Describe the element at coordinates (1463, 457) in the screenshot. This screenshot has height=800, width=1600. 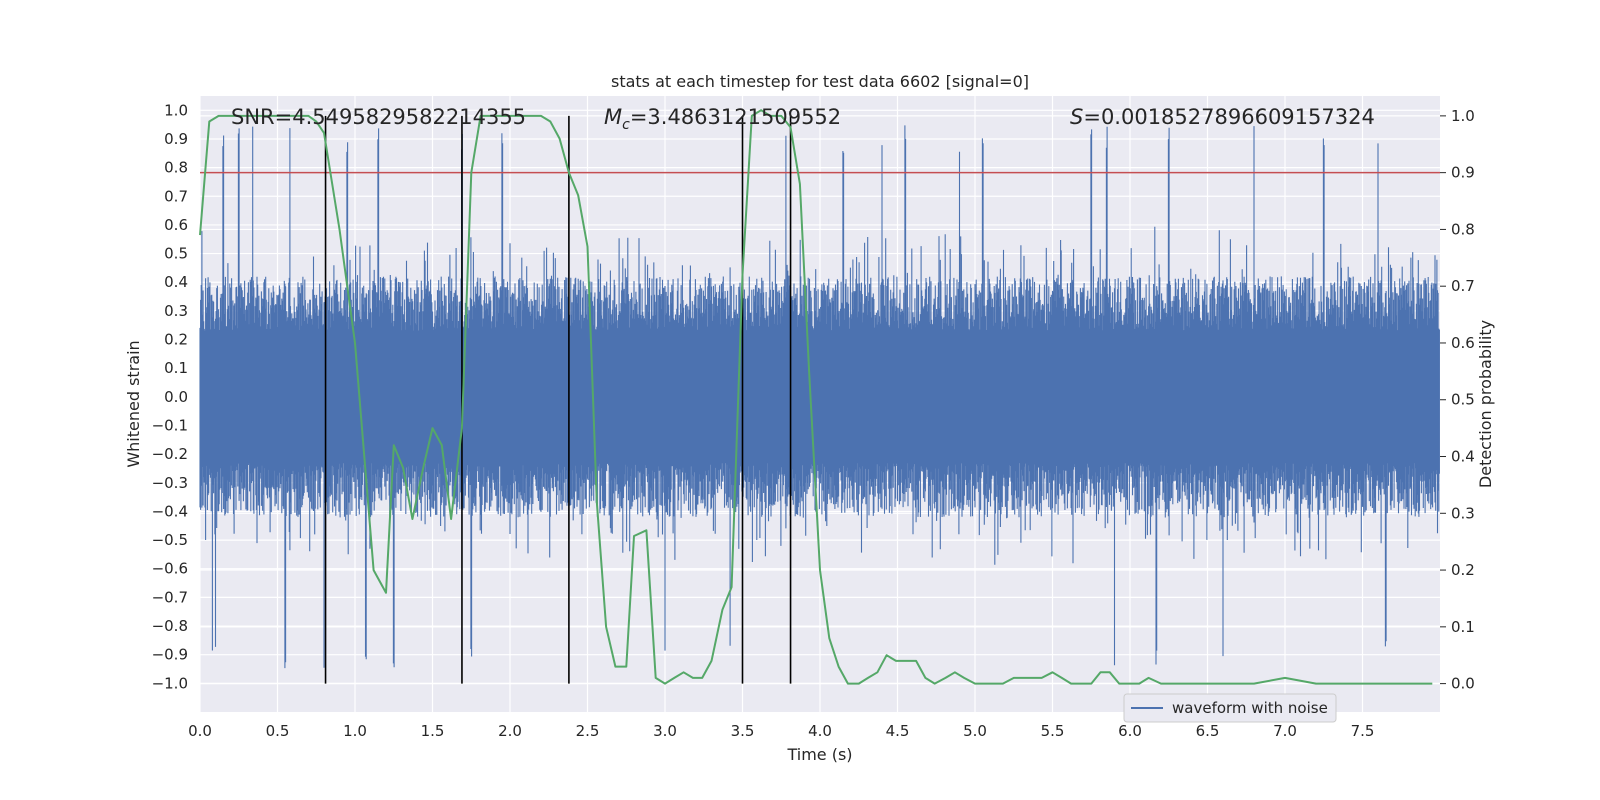
I see `right-tick-label: 0.4` at that location.